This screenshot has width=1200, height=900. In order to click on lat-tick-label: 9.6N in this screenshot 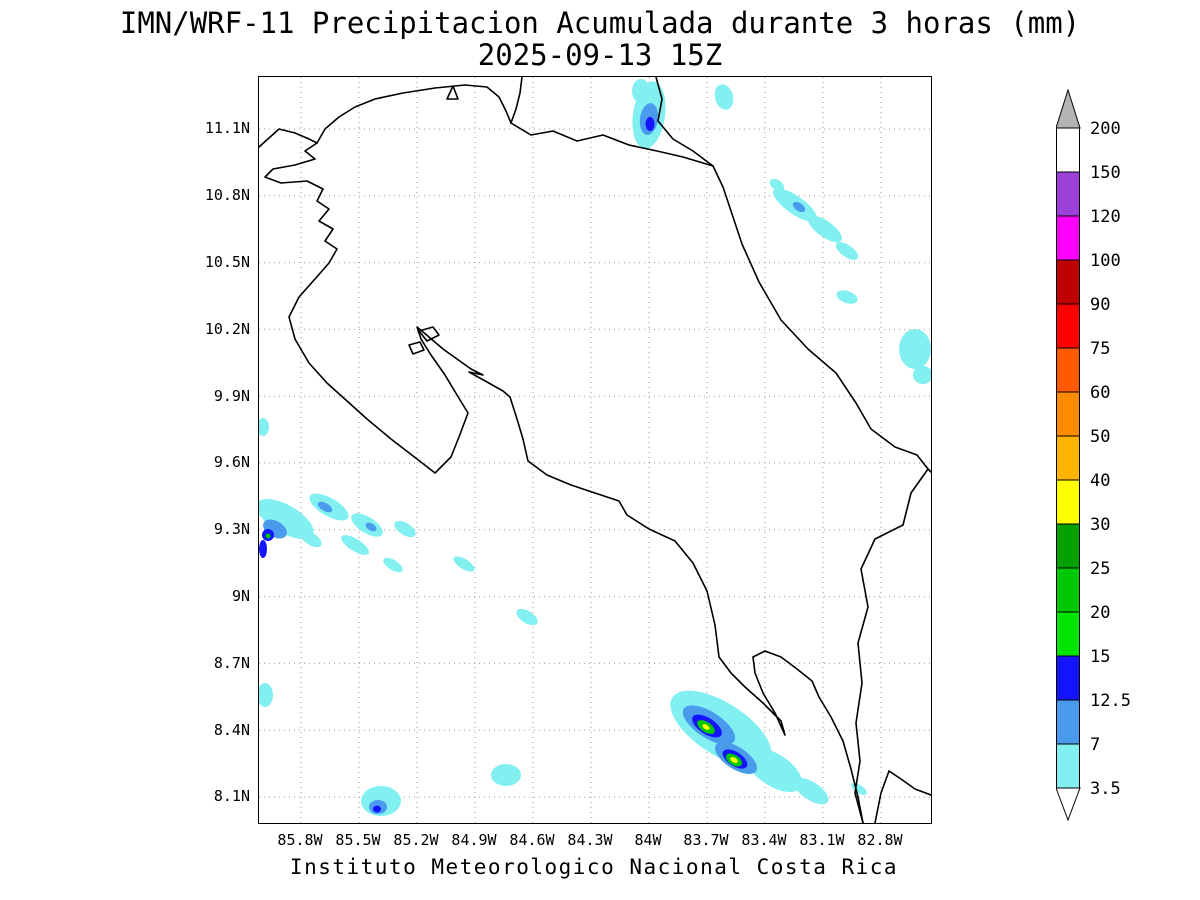, I will do `click(231, 462)`.